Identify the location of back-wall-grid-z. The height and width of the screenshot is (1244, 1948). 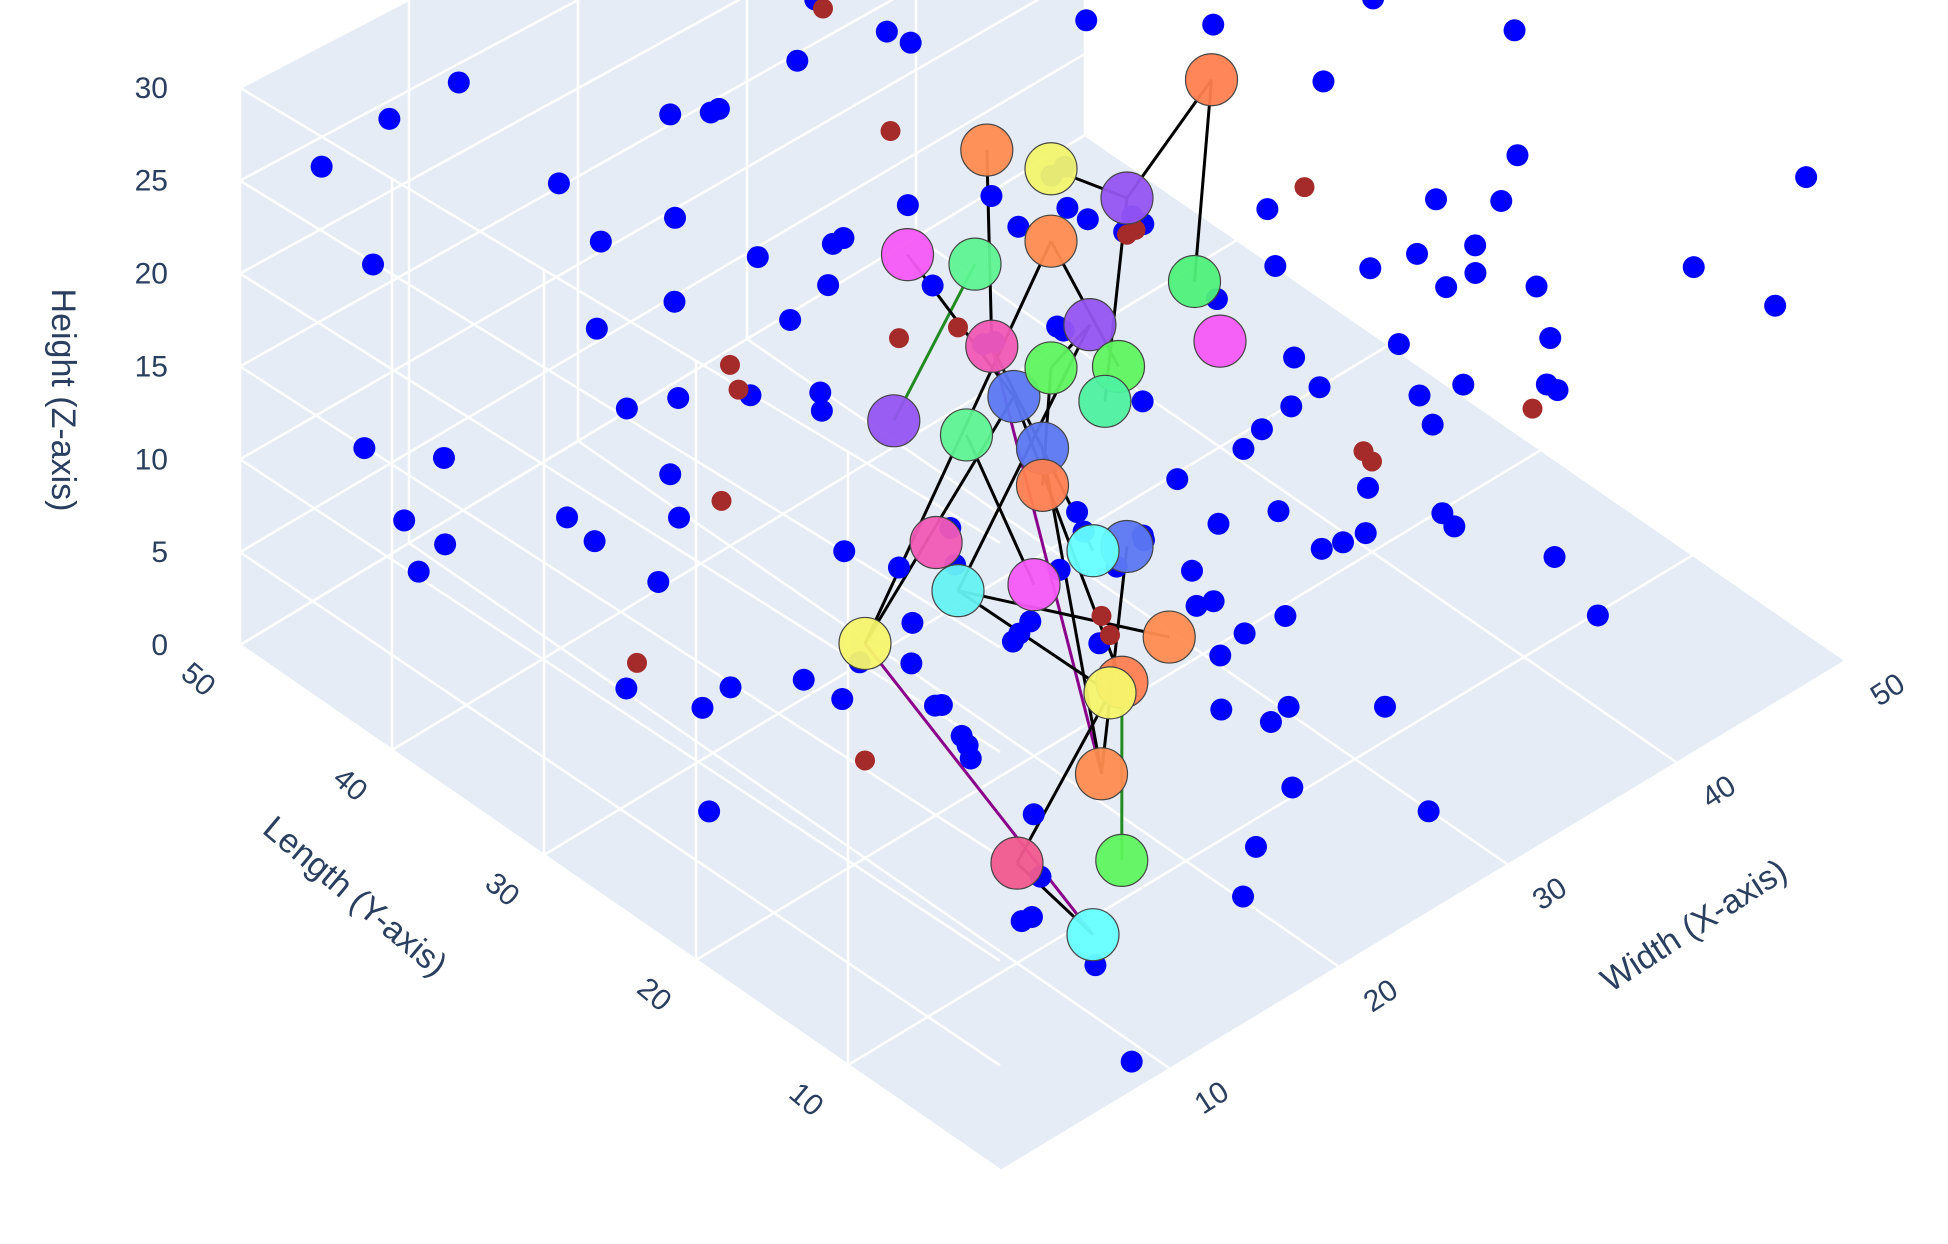
(490, 137).